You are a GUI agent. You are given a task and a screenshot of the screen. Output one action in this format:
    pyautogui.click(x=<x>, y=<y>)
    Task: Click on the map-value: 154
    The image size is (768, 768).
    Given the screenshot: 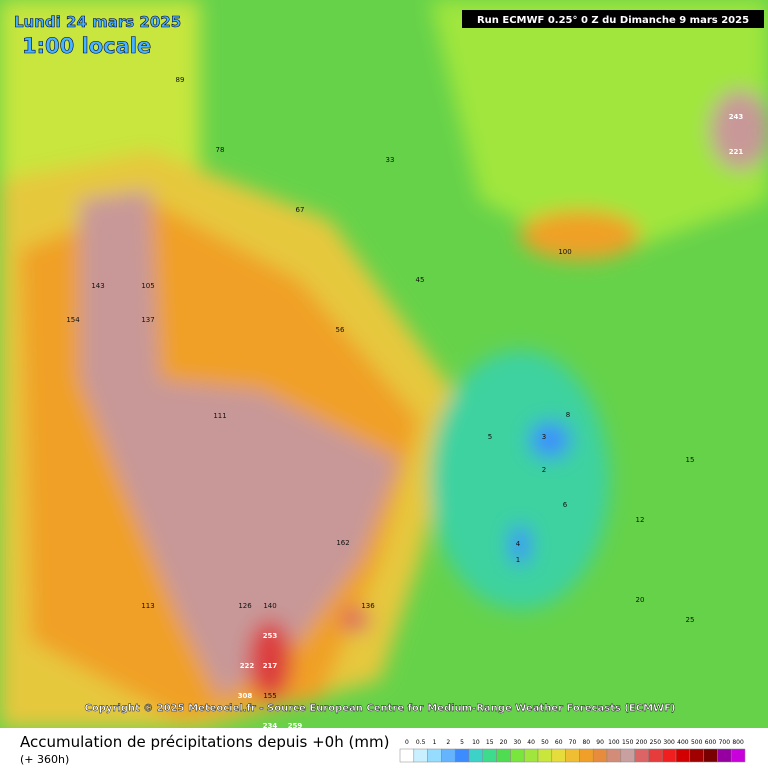 What is the action you would take?
    pyautogui.click(x=73, y=320)
    